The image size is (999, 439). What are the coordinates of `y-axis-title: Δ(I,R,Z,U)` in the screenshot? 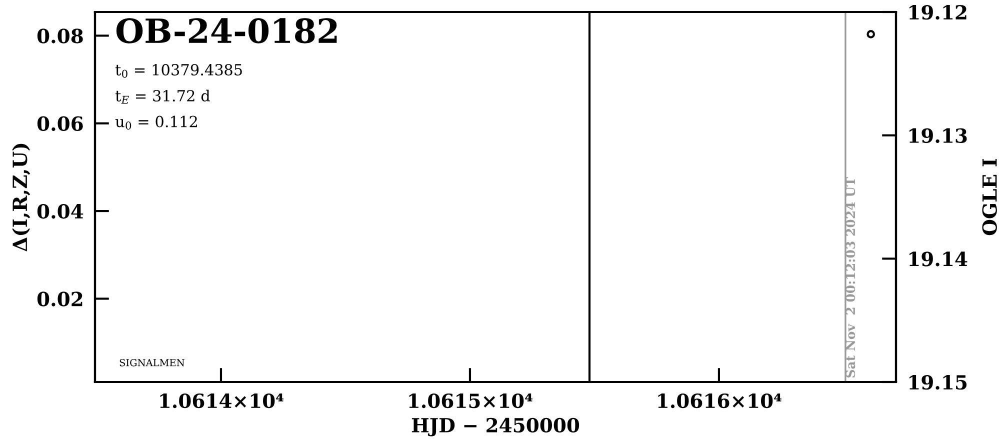 It's located at (21, 198).